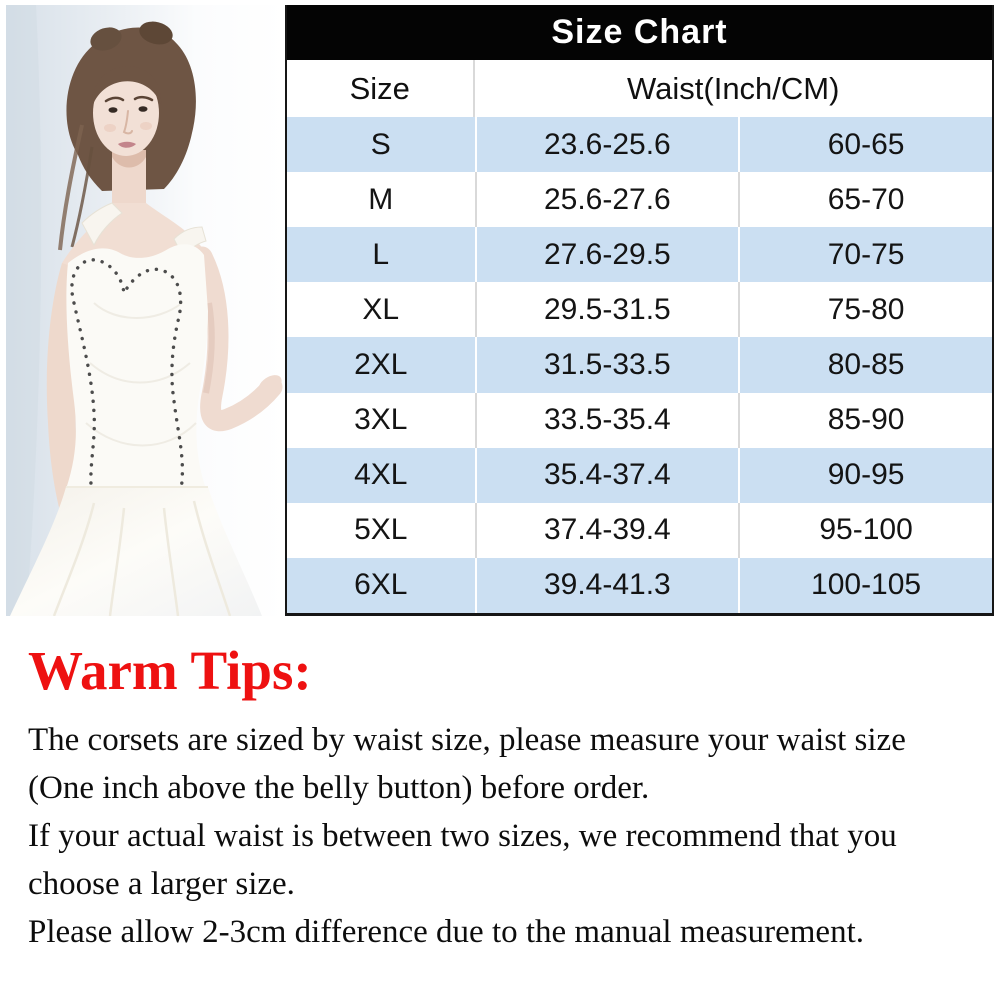 The width and height of the screenshot is (1000, 1000). What do you see at coordinates (865, 475) in the screenshot?
I see `waist-cm-cell: 90-95` at bounding box center [865, 475].